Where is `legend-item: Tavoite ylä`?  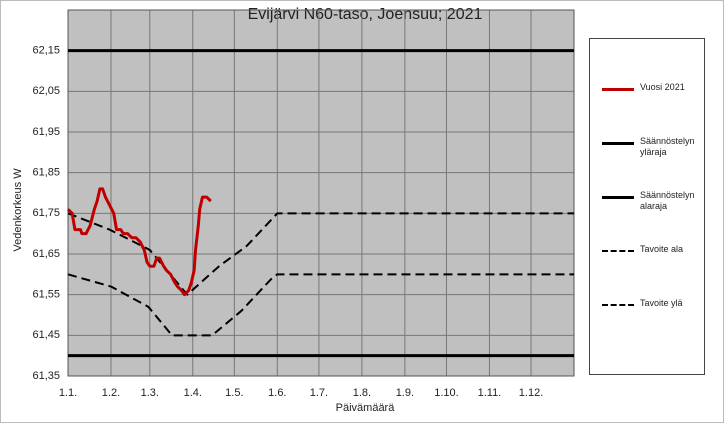
legend-item: Tavoite ylä is located at coordinates (647, 325).